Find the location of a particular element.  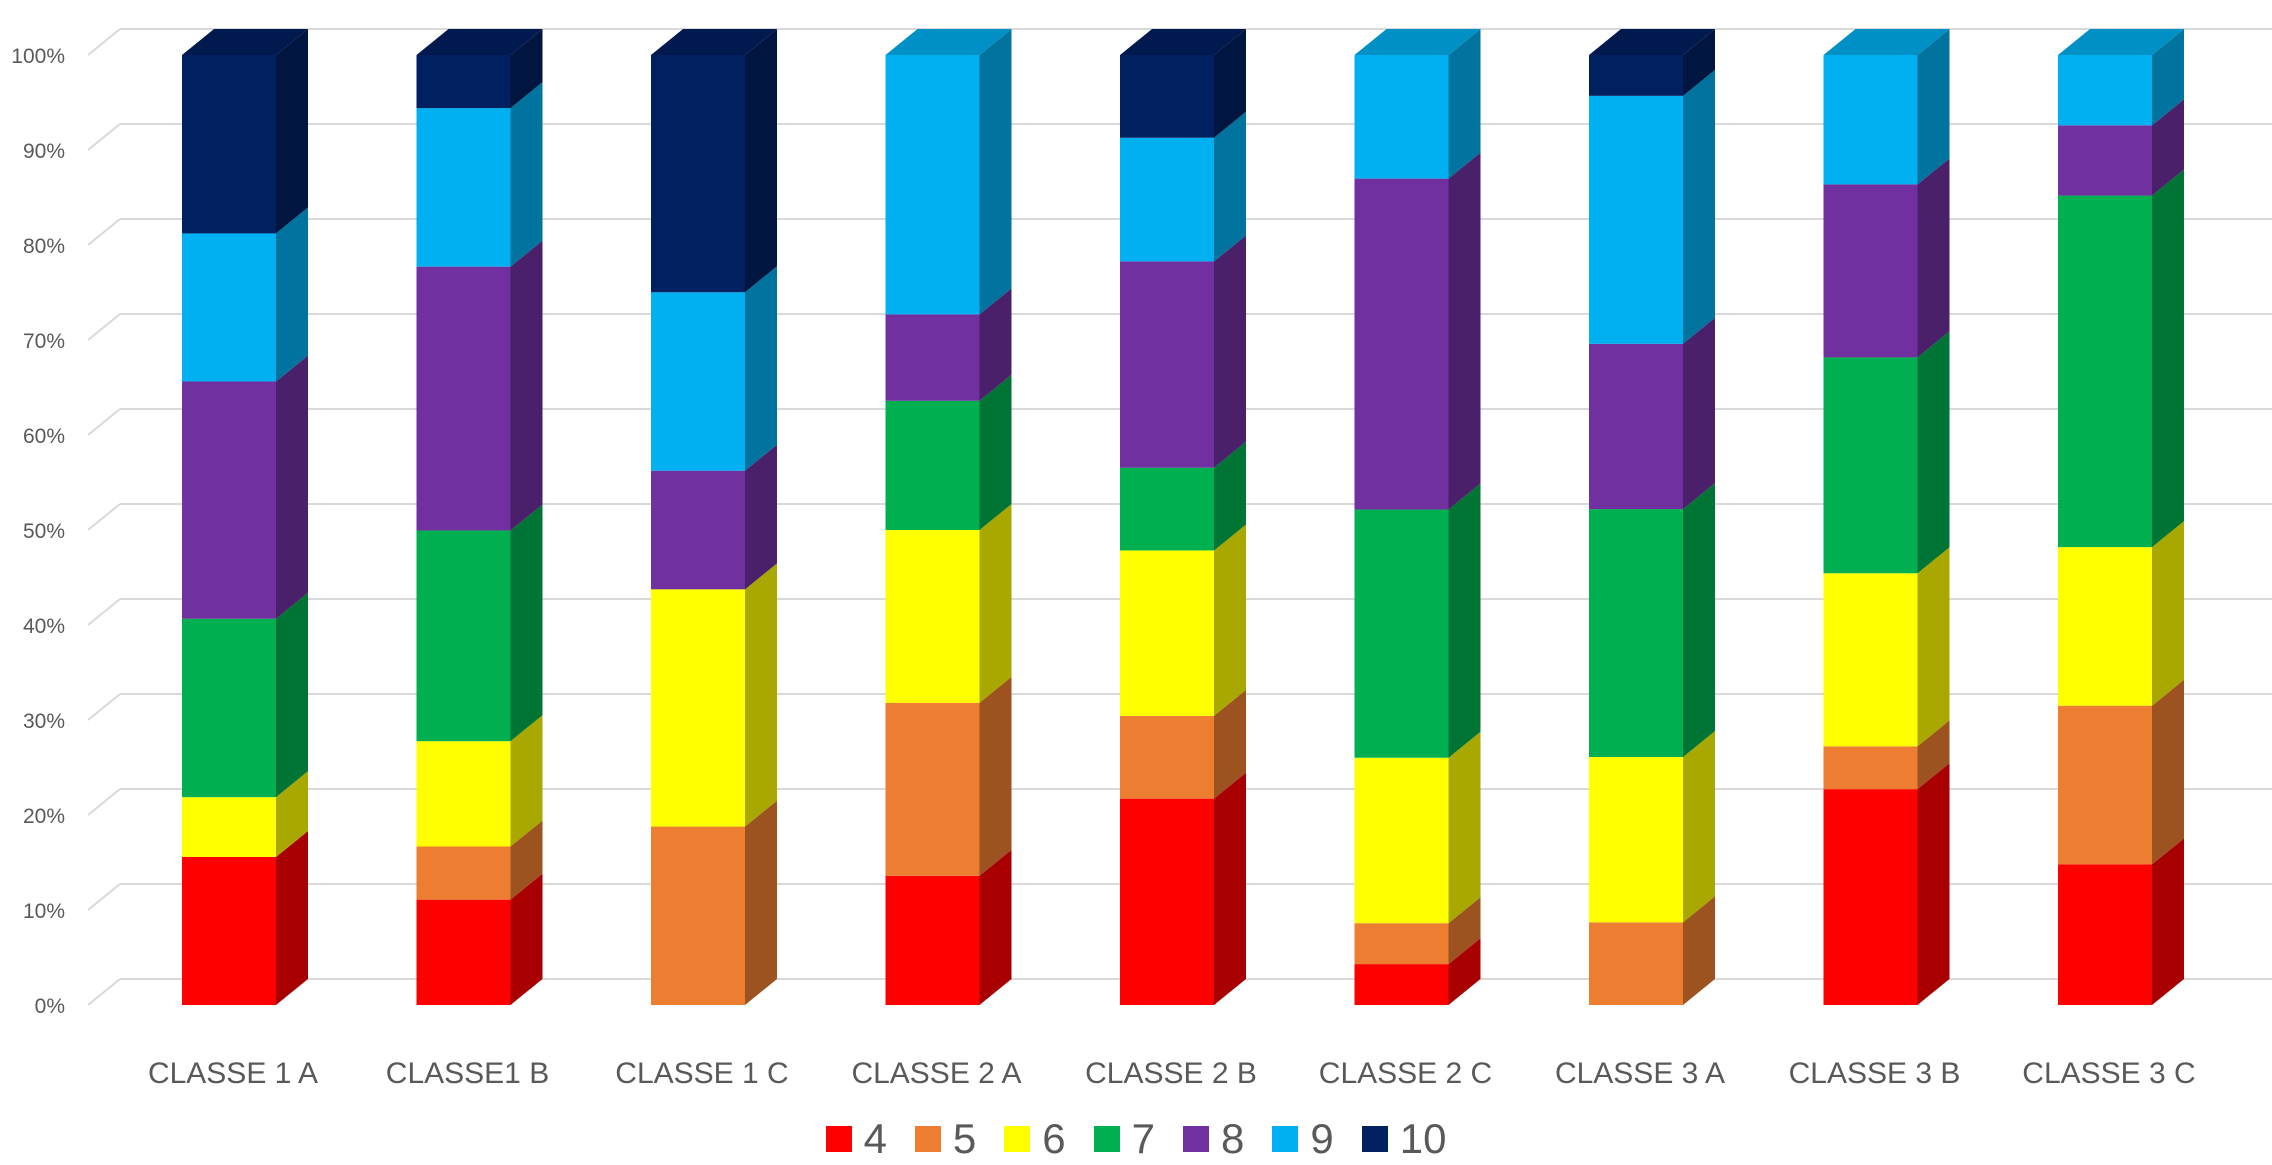

legend-label: 6 is located at coordinates (1054, 1138).